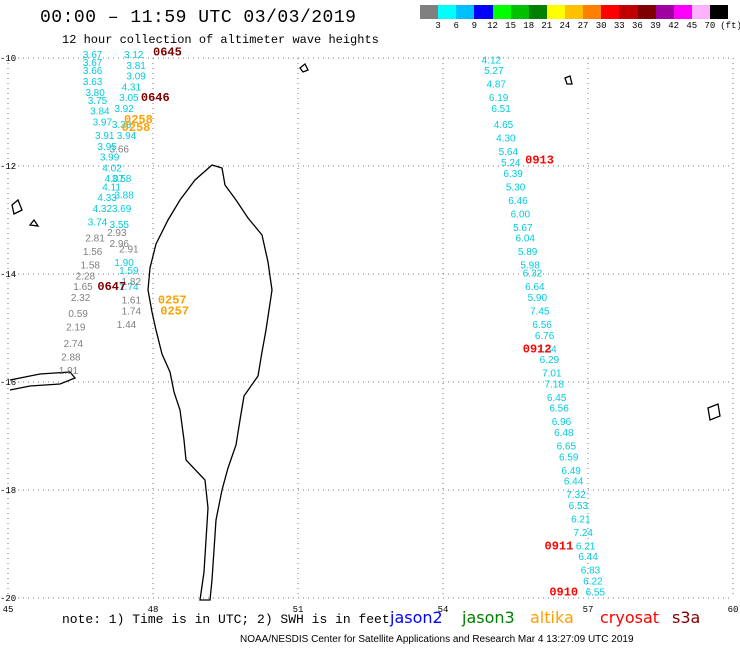  I want to click on wave-height-value: 6.64, so click(535, 287).